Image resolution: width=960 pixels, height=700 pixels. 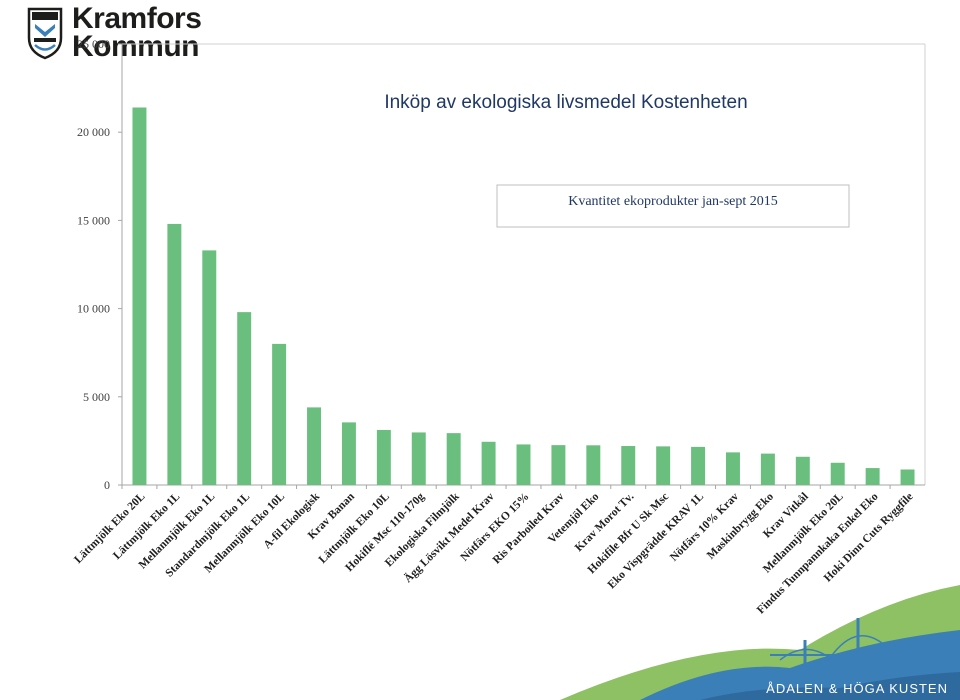 What do you see at coordinates (93, 44) in the screenshot?
I see `y-tick-label: 25 000` at bounding box center [93, 44].